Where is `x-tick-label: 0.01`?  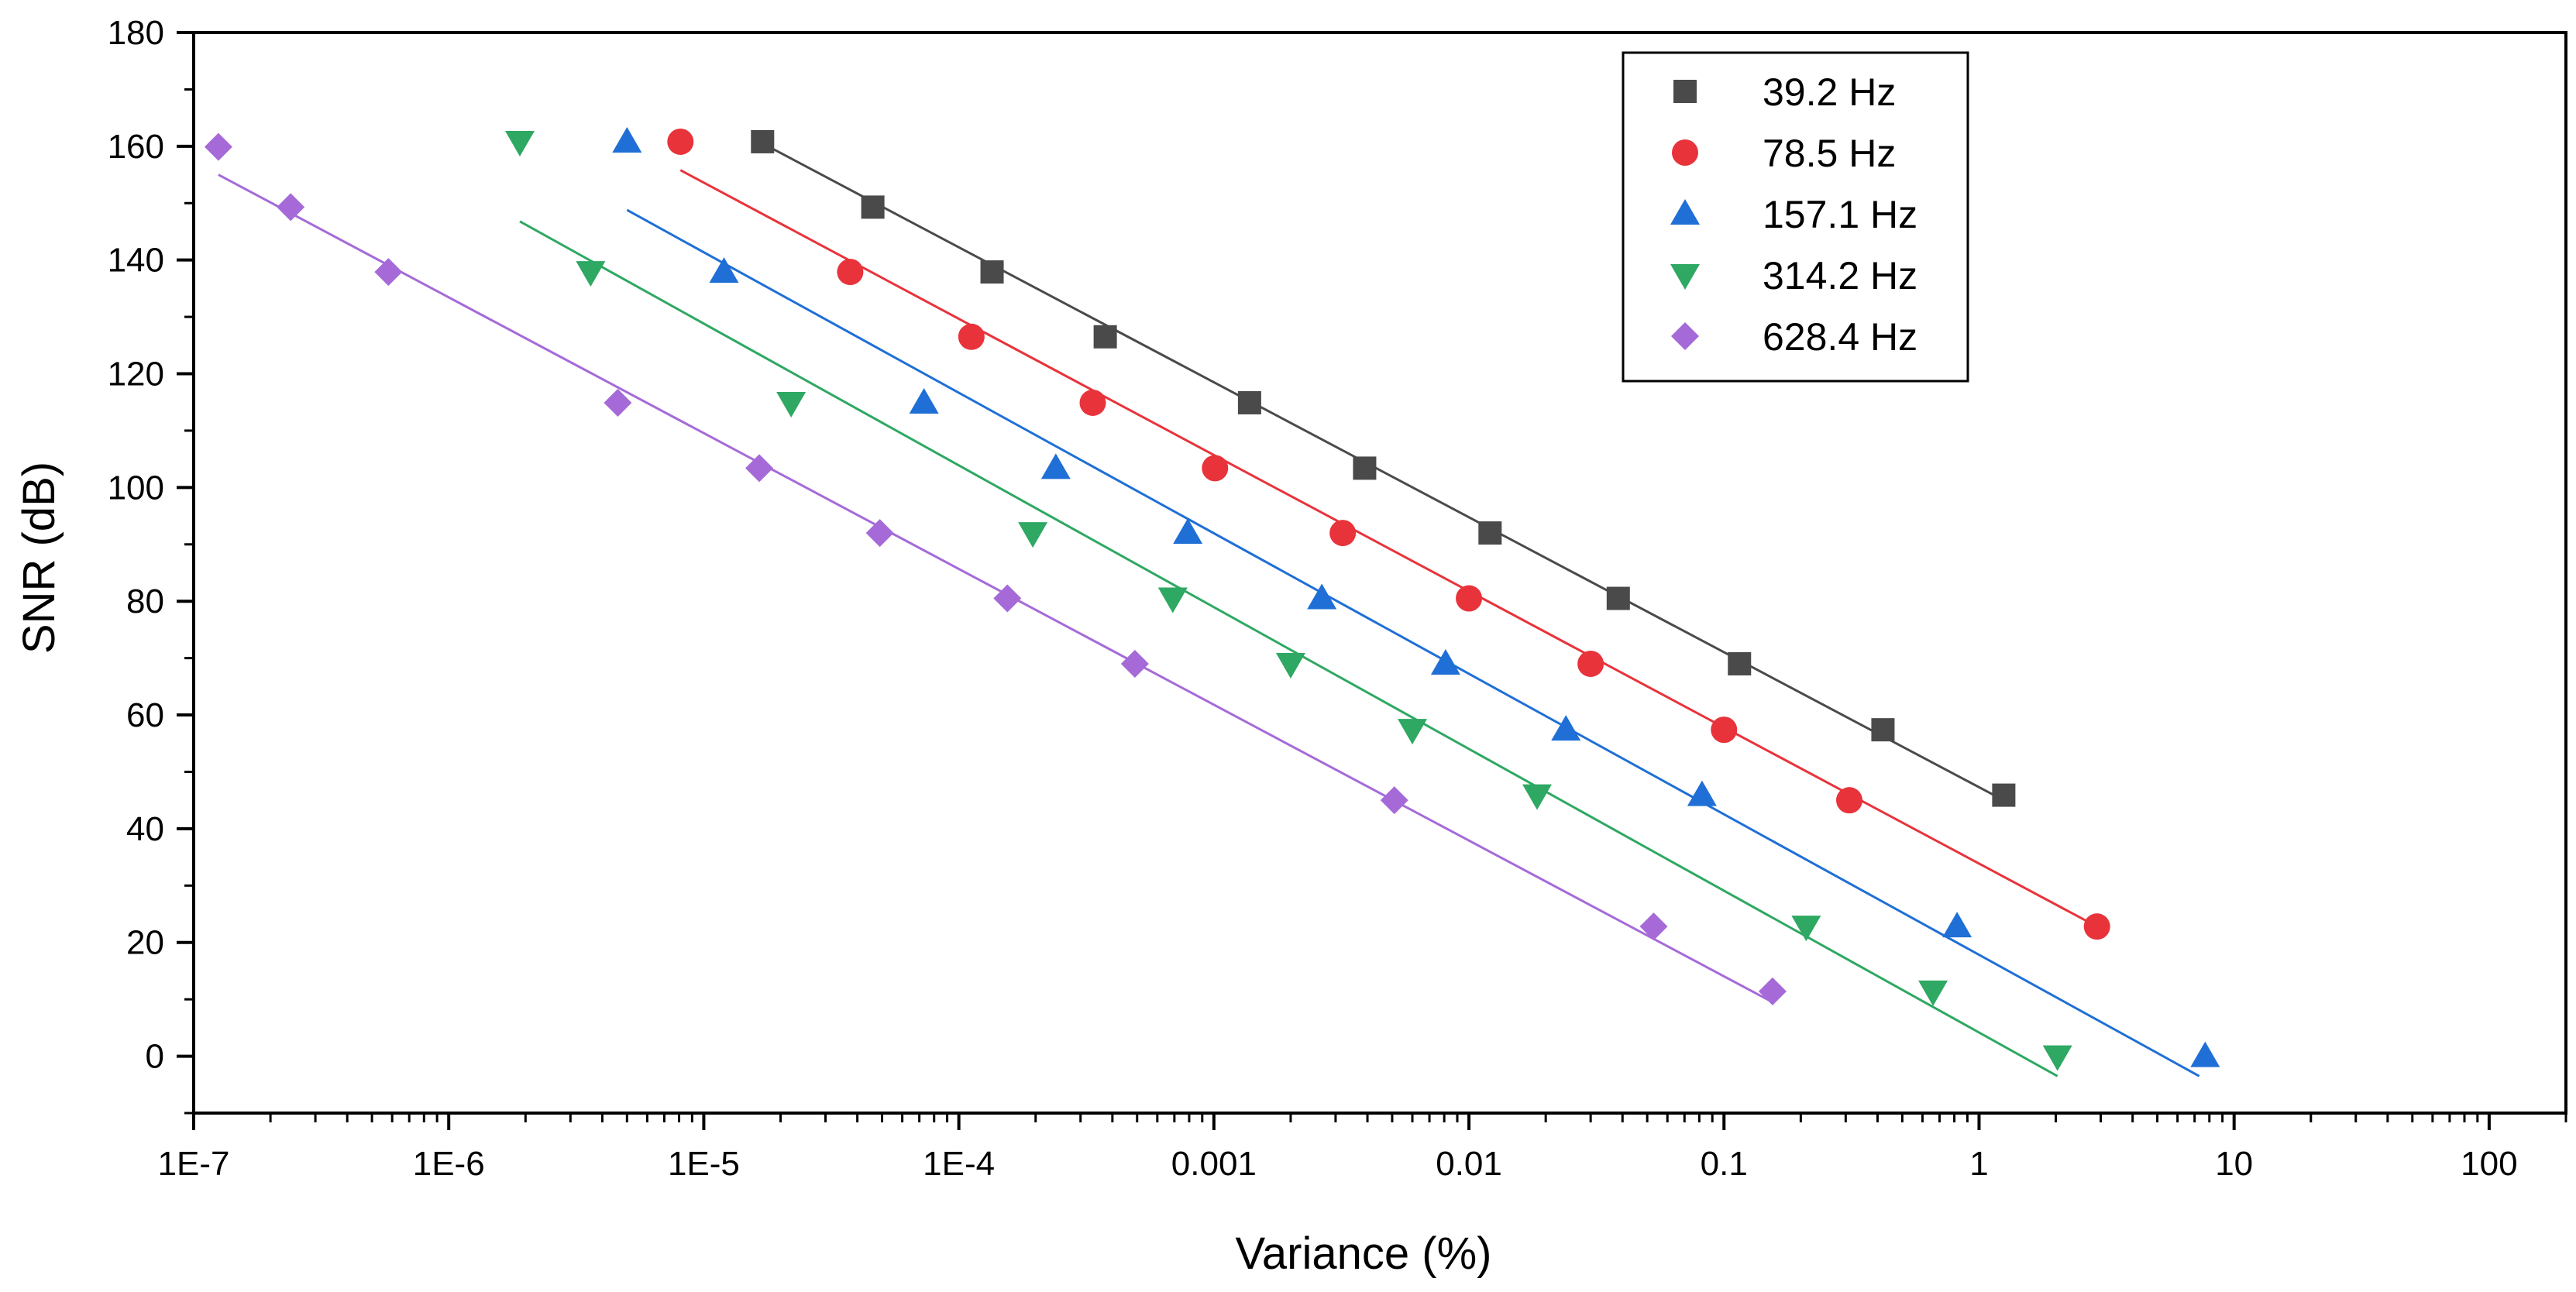
x-tick-label: 0.01 is located at coordinates (1469, 1164).